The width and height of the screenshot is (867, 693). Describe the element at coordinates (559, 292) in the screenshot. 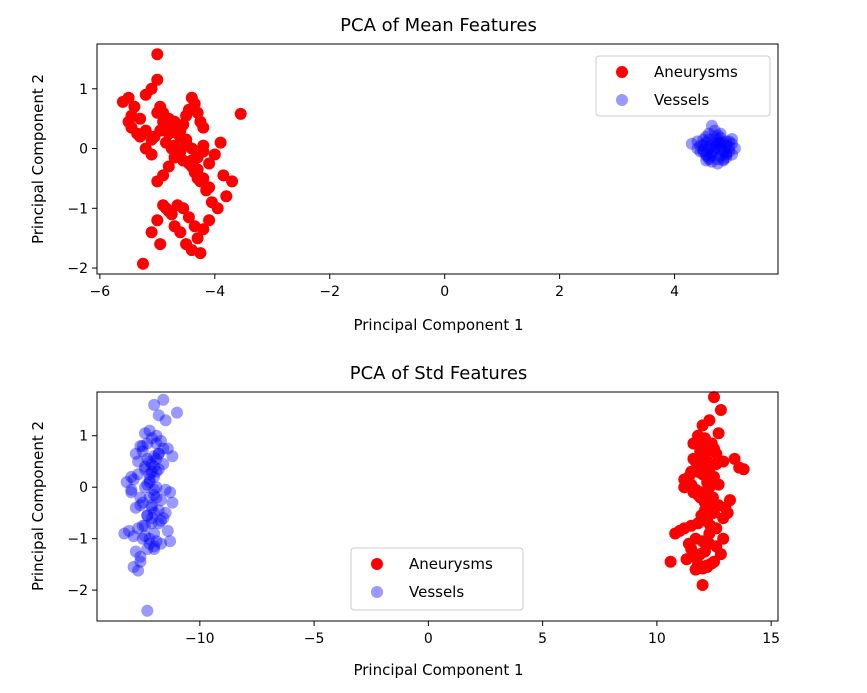

I see `x-tick-label: 2` at that location.